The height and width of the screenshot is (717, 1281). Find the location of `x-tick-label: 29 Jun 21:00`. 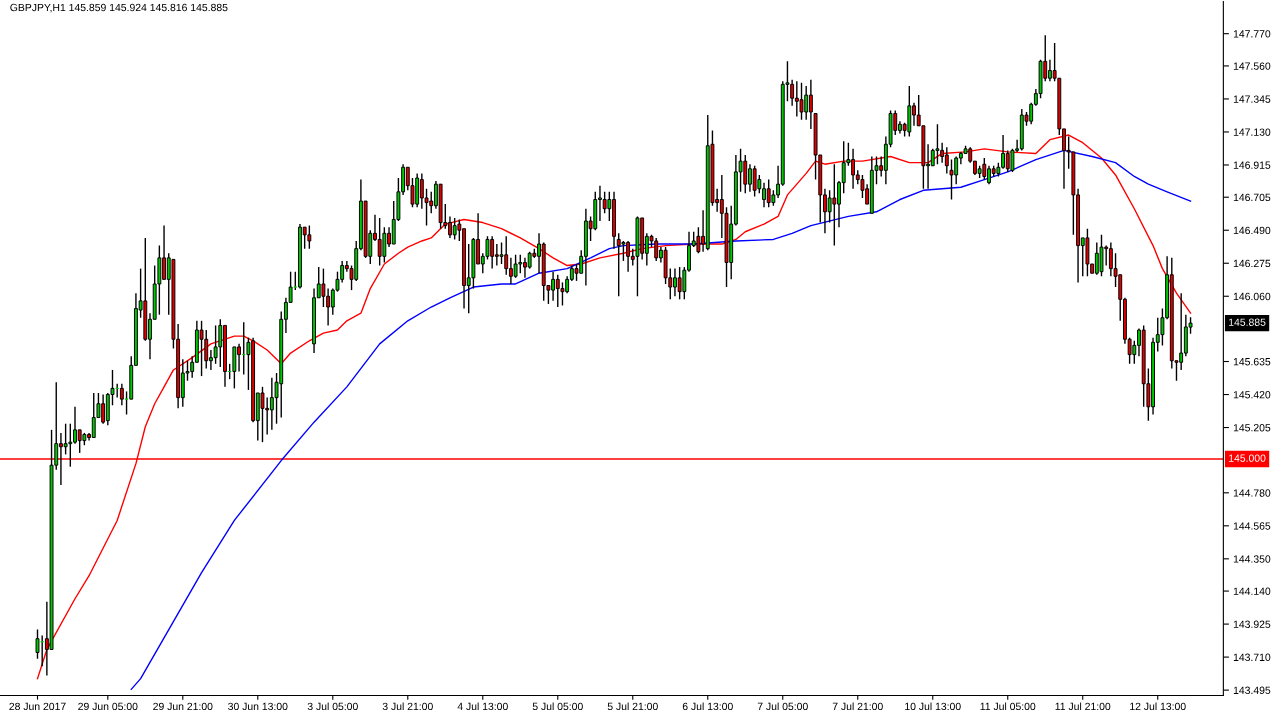

x-tick-label: 29 Jun 21:00 is located at coordinates (183, 706).